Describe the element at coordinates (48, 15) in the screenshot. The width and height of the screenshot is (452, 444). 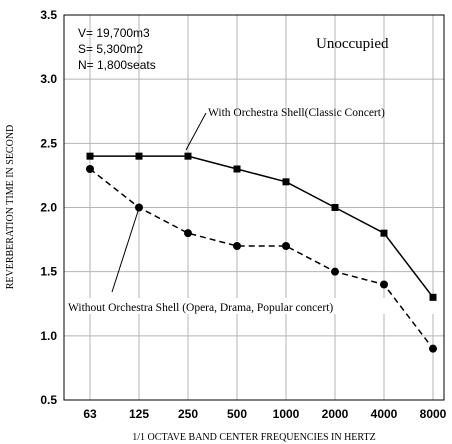
I see `y-tick-label: 3.5` at that location.